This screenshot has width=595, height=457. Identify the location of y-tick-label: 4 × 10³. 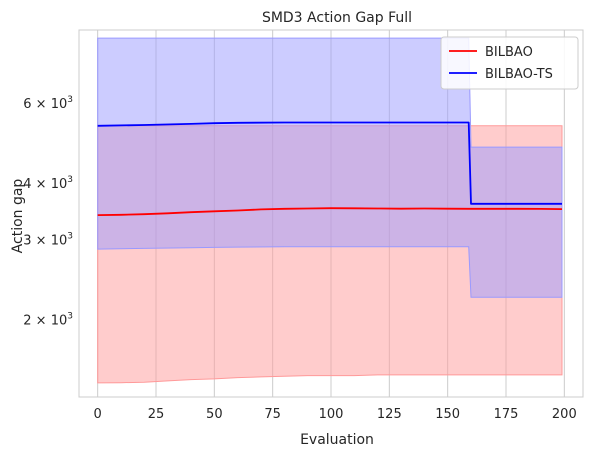
(48, 183).